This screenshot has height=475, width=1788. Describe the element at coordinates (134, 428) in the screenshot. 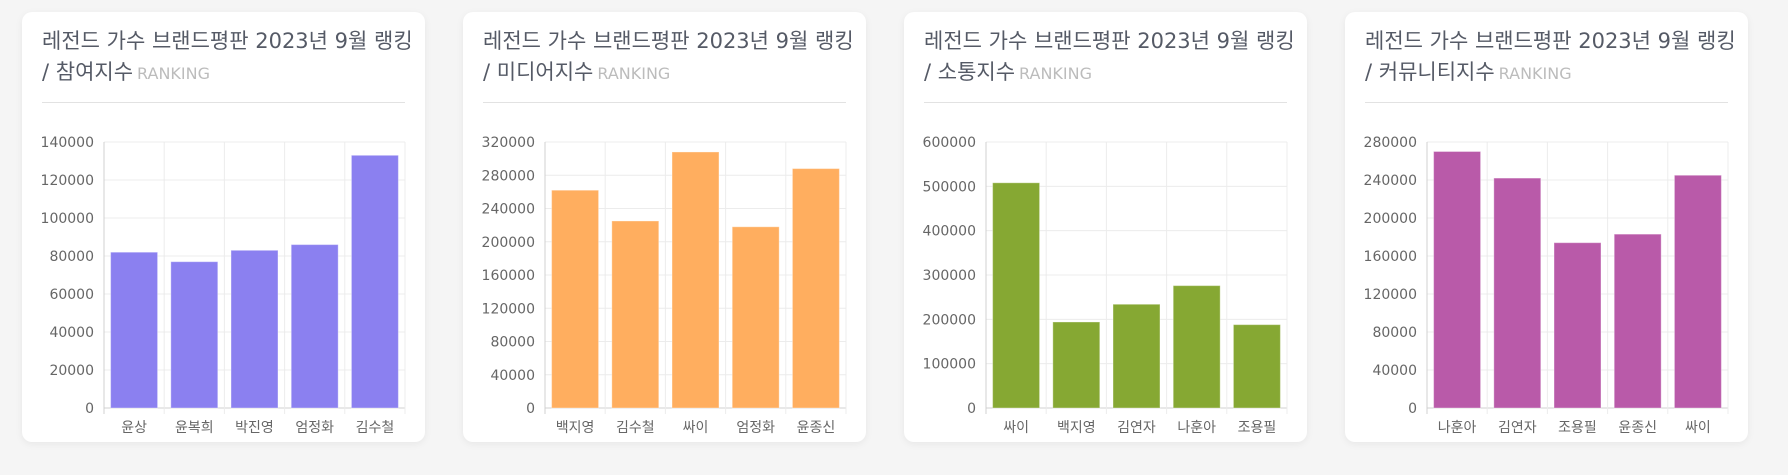

I see `x-tick-label: 윤상` at that location.